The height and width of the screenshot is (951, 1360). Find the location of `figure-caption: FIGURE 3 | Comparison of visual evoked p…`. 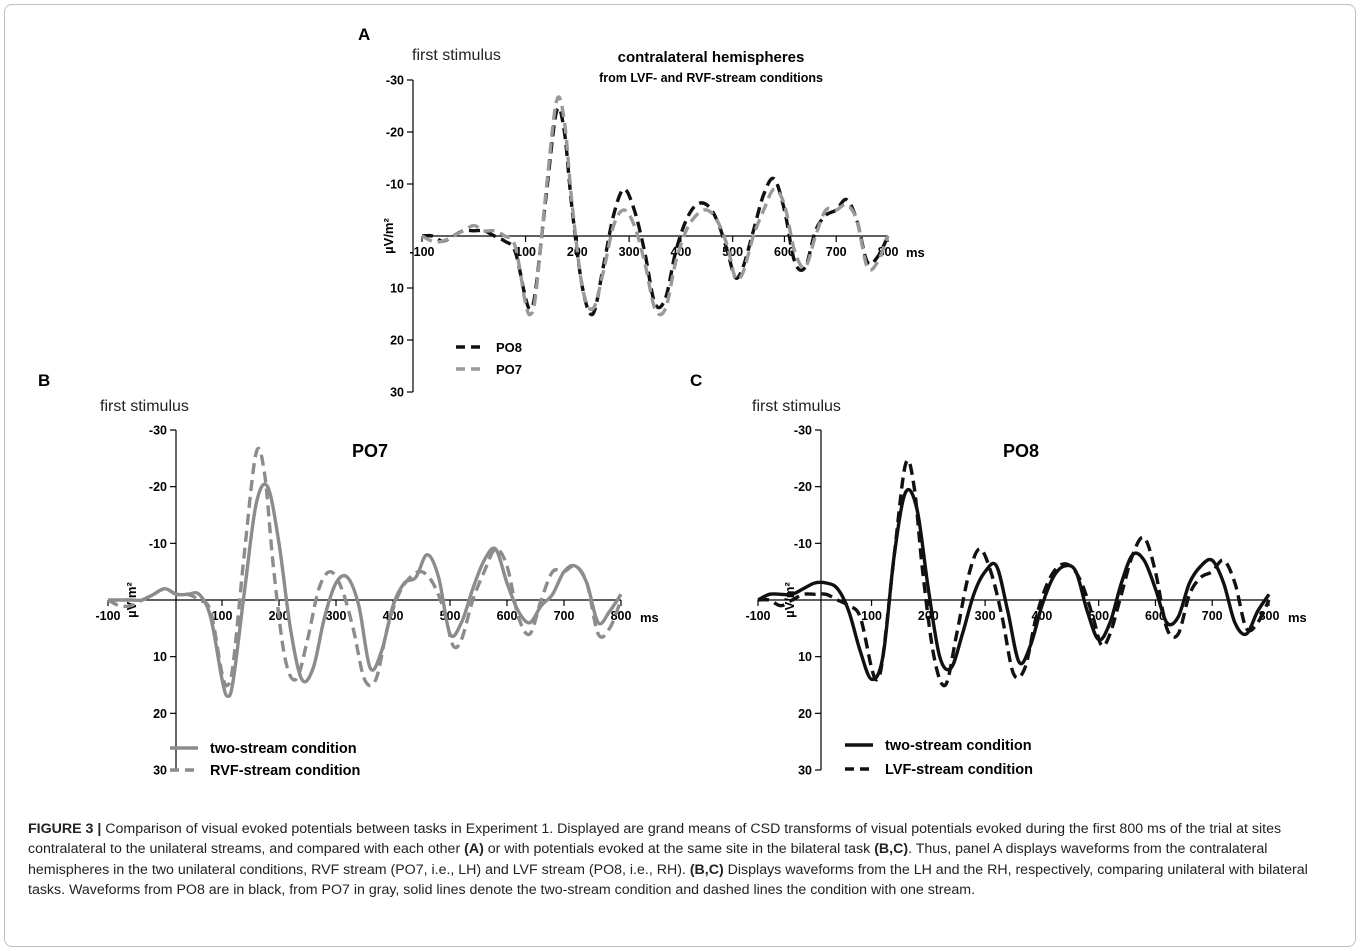

figure-caption: FIGURE 3 | Comparison of visual evoked p… is located at coordinates (681, 860).